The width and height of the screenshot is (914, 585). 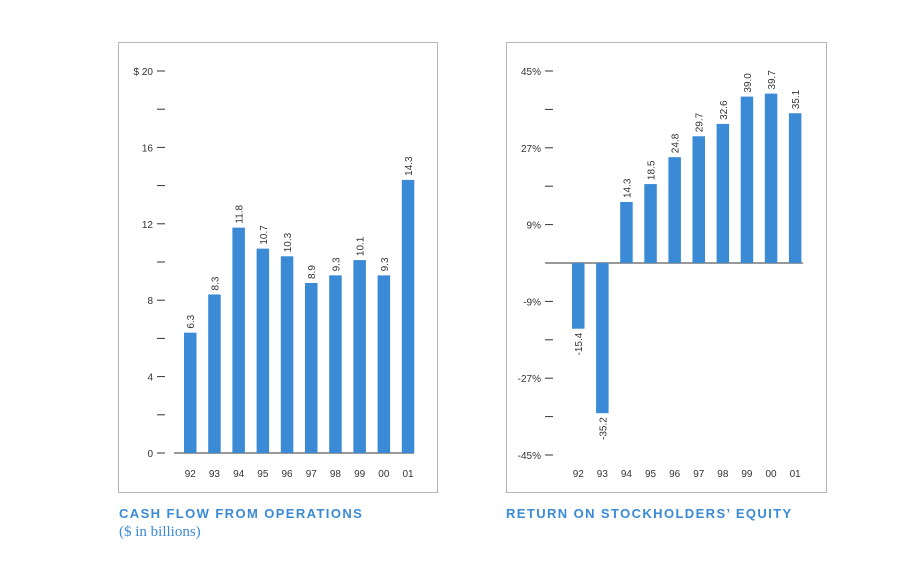 What do you see at coordinates (191, 474) in the screenshot?
I see `cash-flow-x-tick-label: 92` at bounding box center [191, 474].